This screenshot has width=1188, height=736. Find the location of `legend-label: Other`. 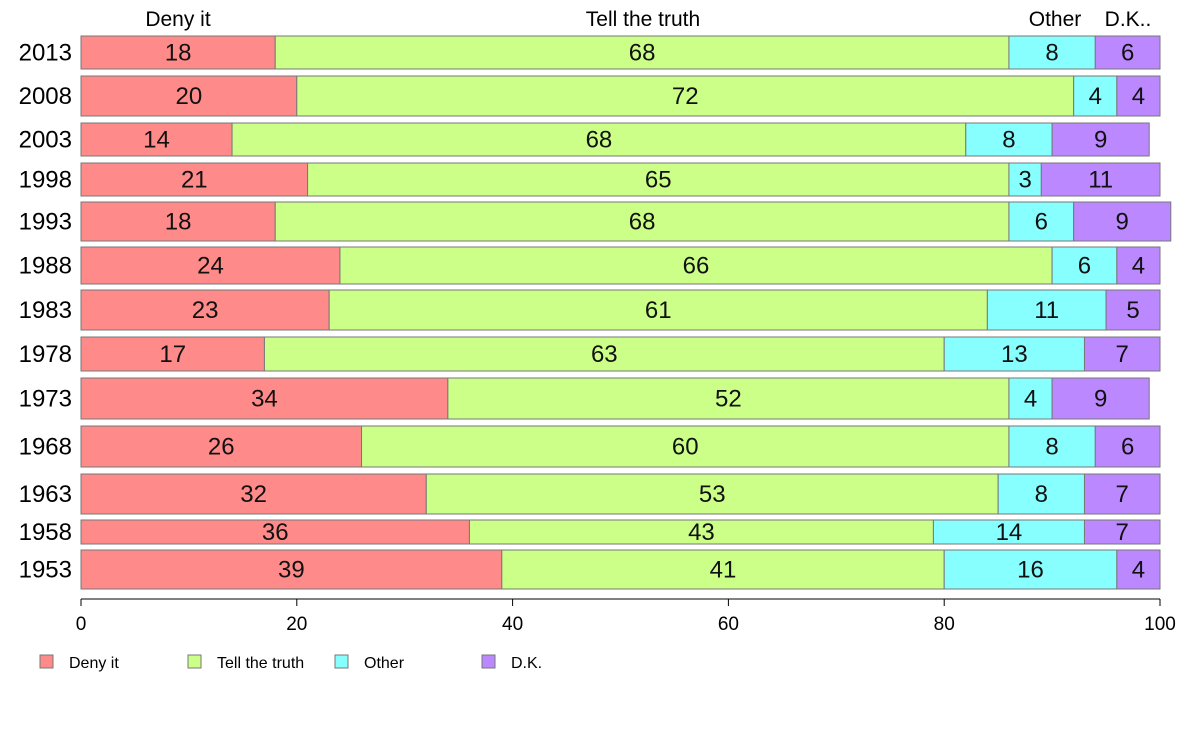

legend-label: Other is located at coordinates (384, 663).